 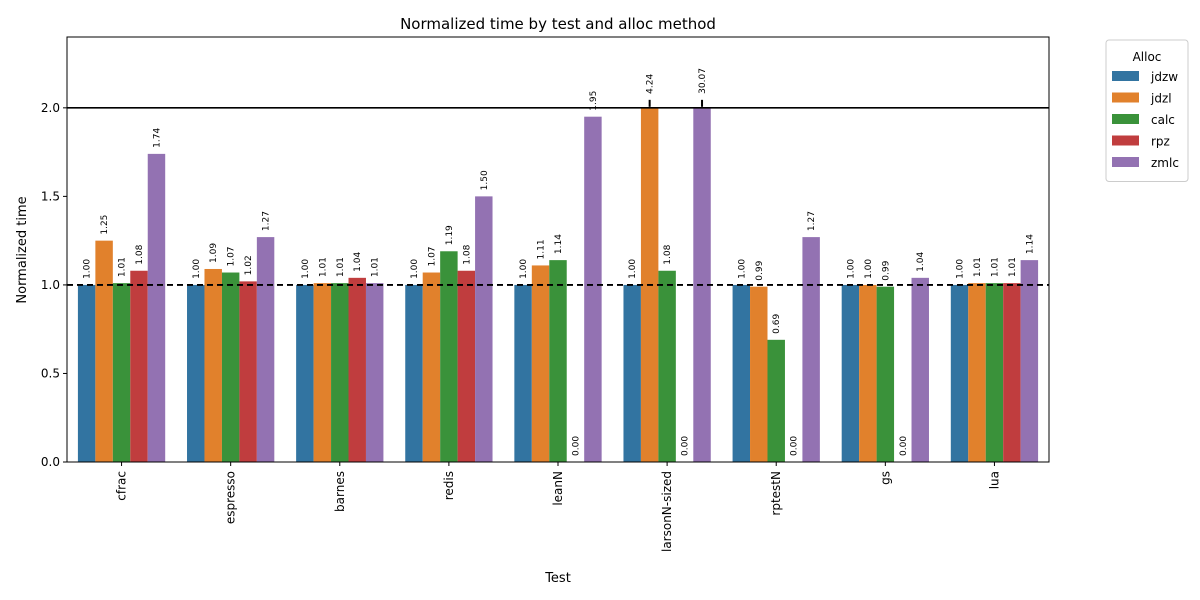 I want to click on bar-calc-gs, so click(x=885, y=374).